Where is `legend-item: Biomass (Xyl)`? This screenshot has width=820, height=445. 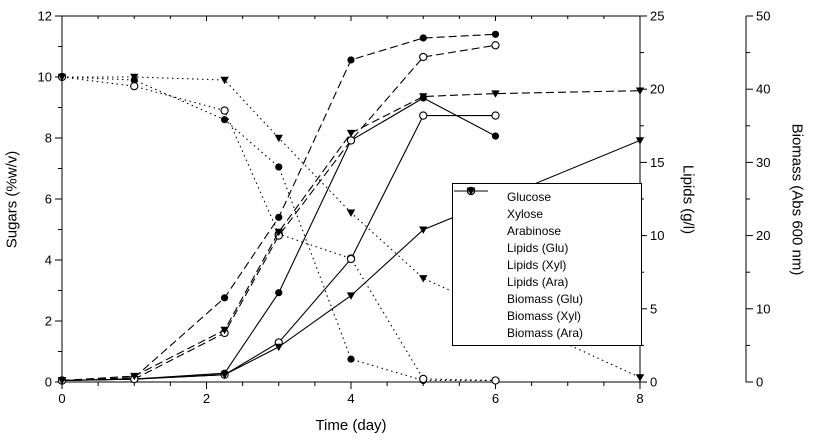
legend-item: Biomass (Xyl) is located at coordinates (542, 254).